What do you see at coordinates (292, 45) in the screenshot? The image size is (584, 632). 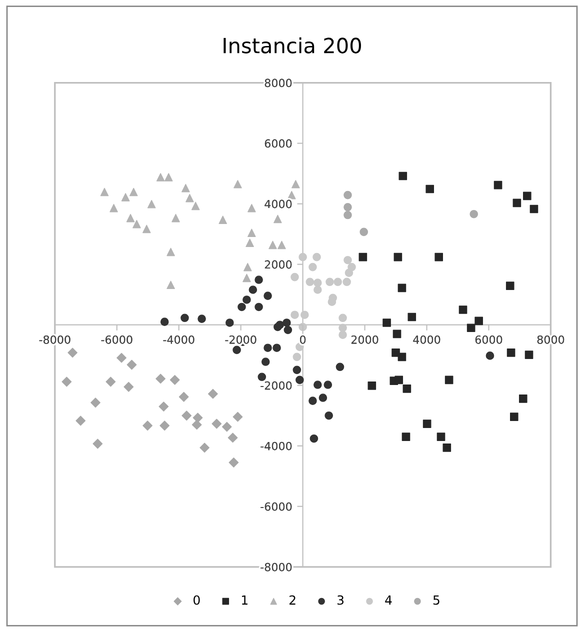 I see `chart-title: Instancia 200` at bounding box center [292, 45].